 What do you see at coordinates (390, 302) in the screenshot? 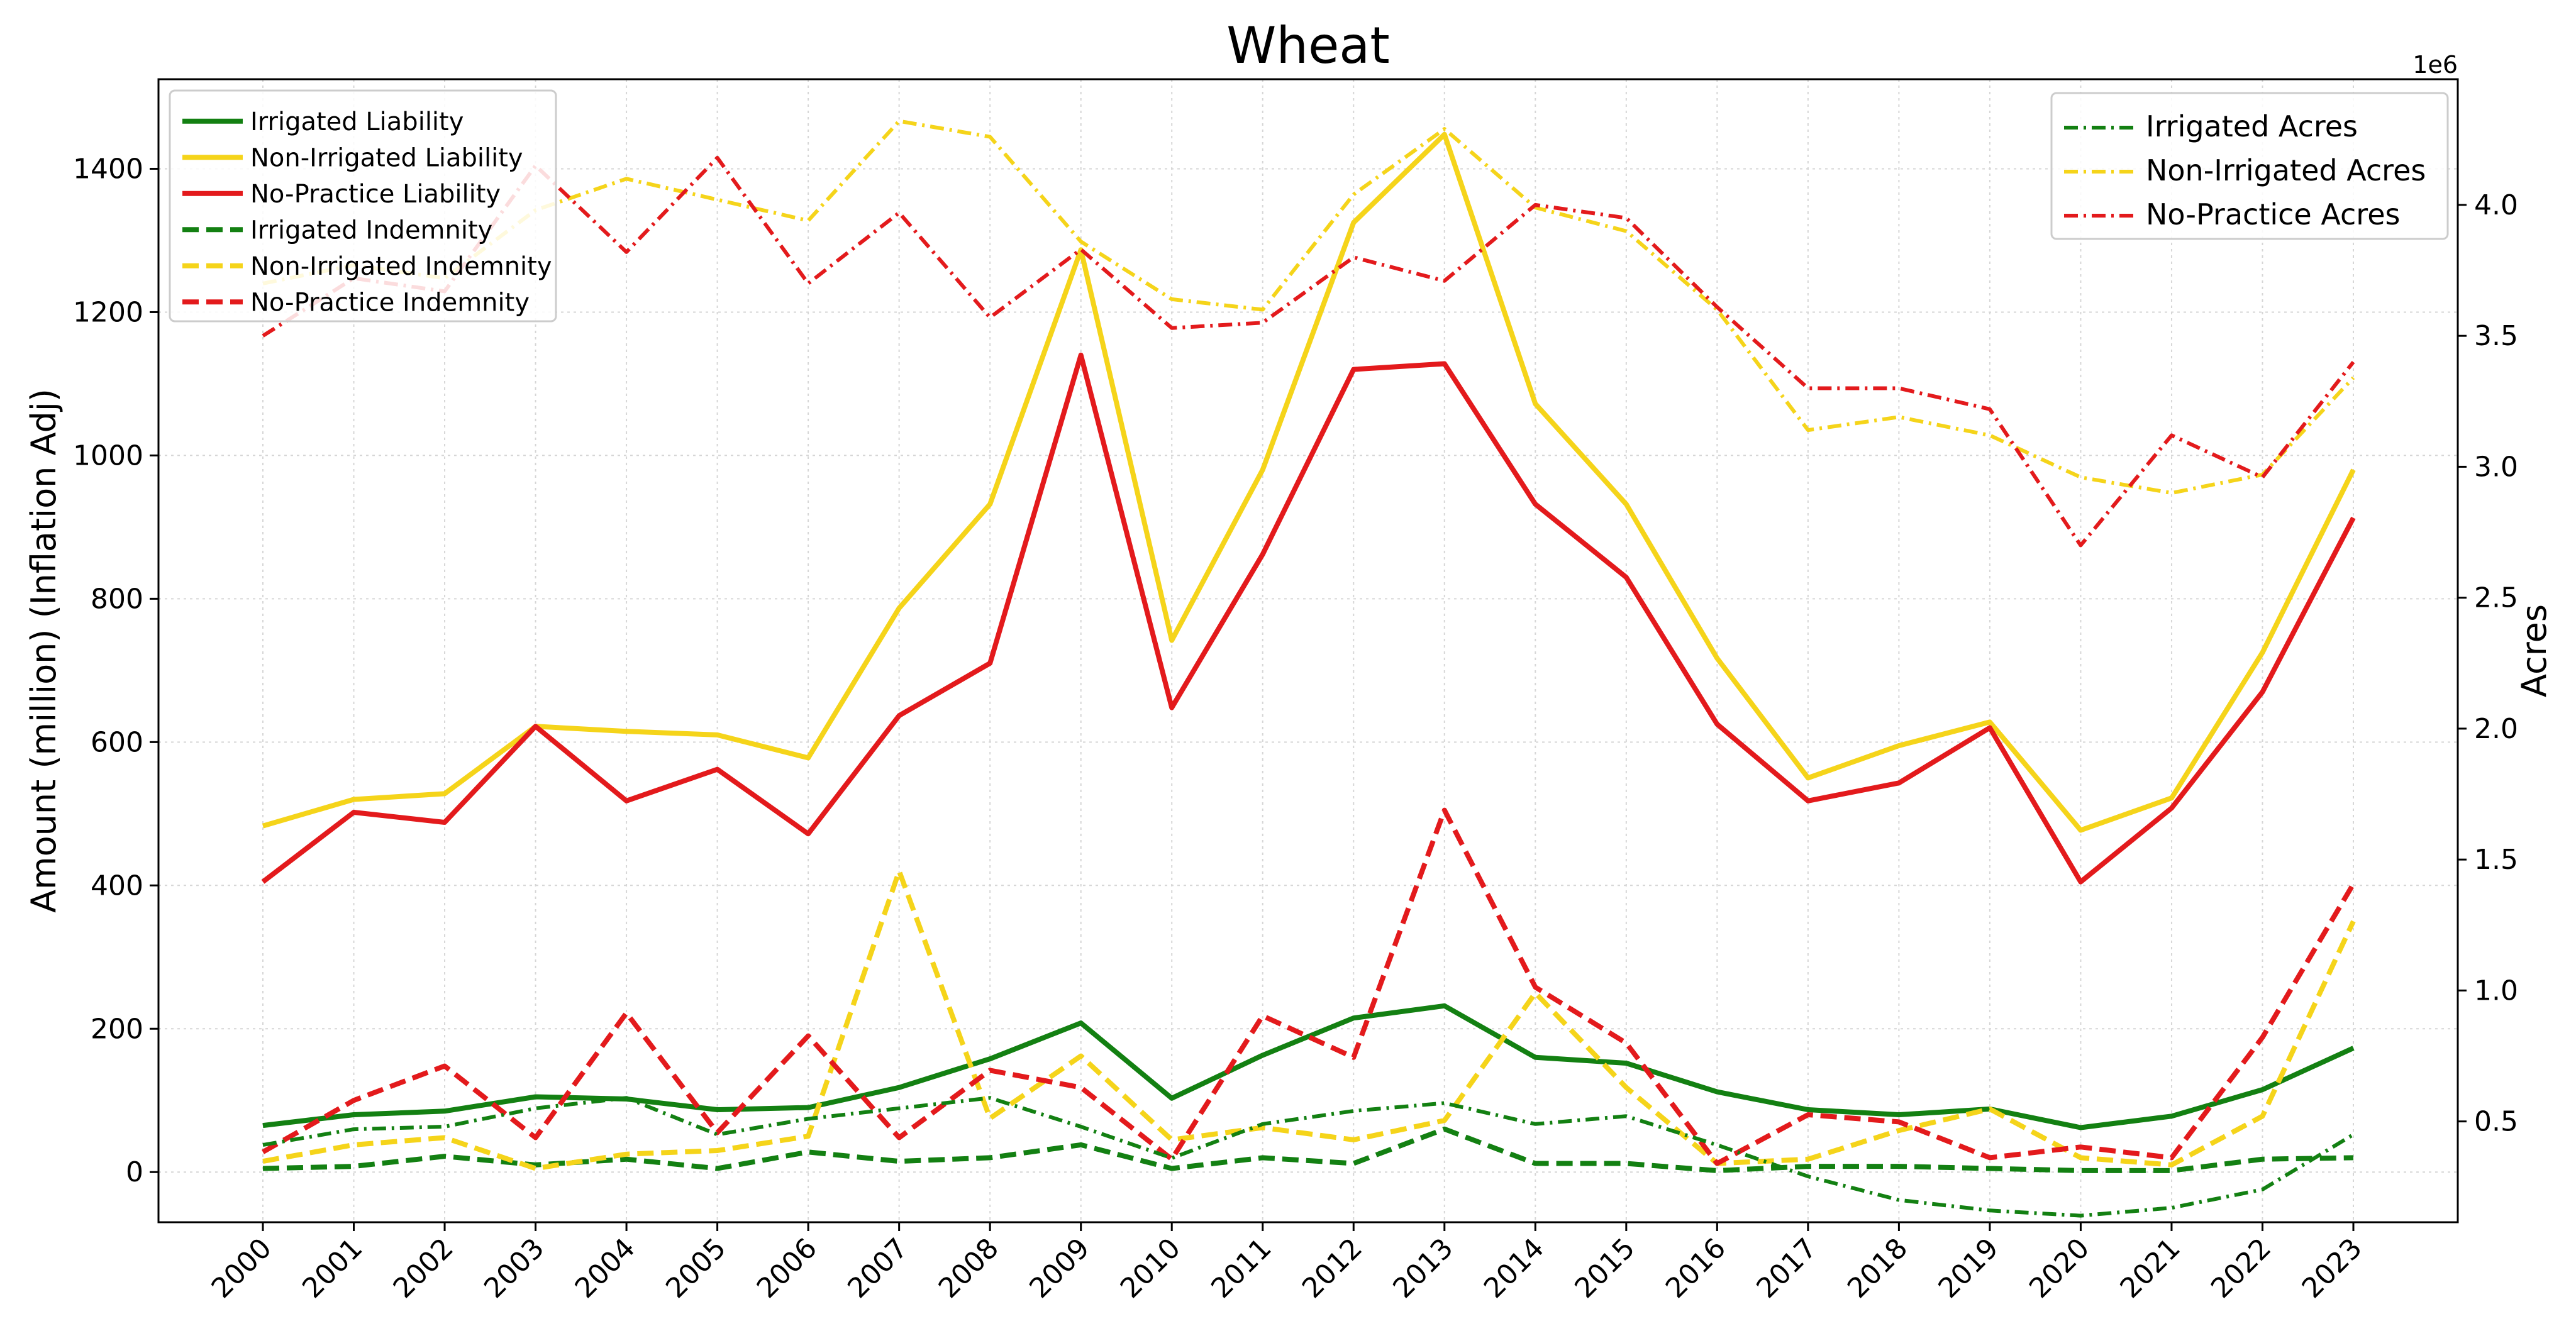
I see `legend-entry: No-Practice Indemnity` at bounding box center [390, 302].